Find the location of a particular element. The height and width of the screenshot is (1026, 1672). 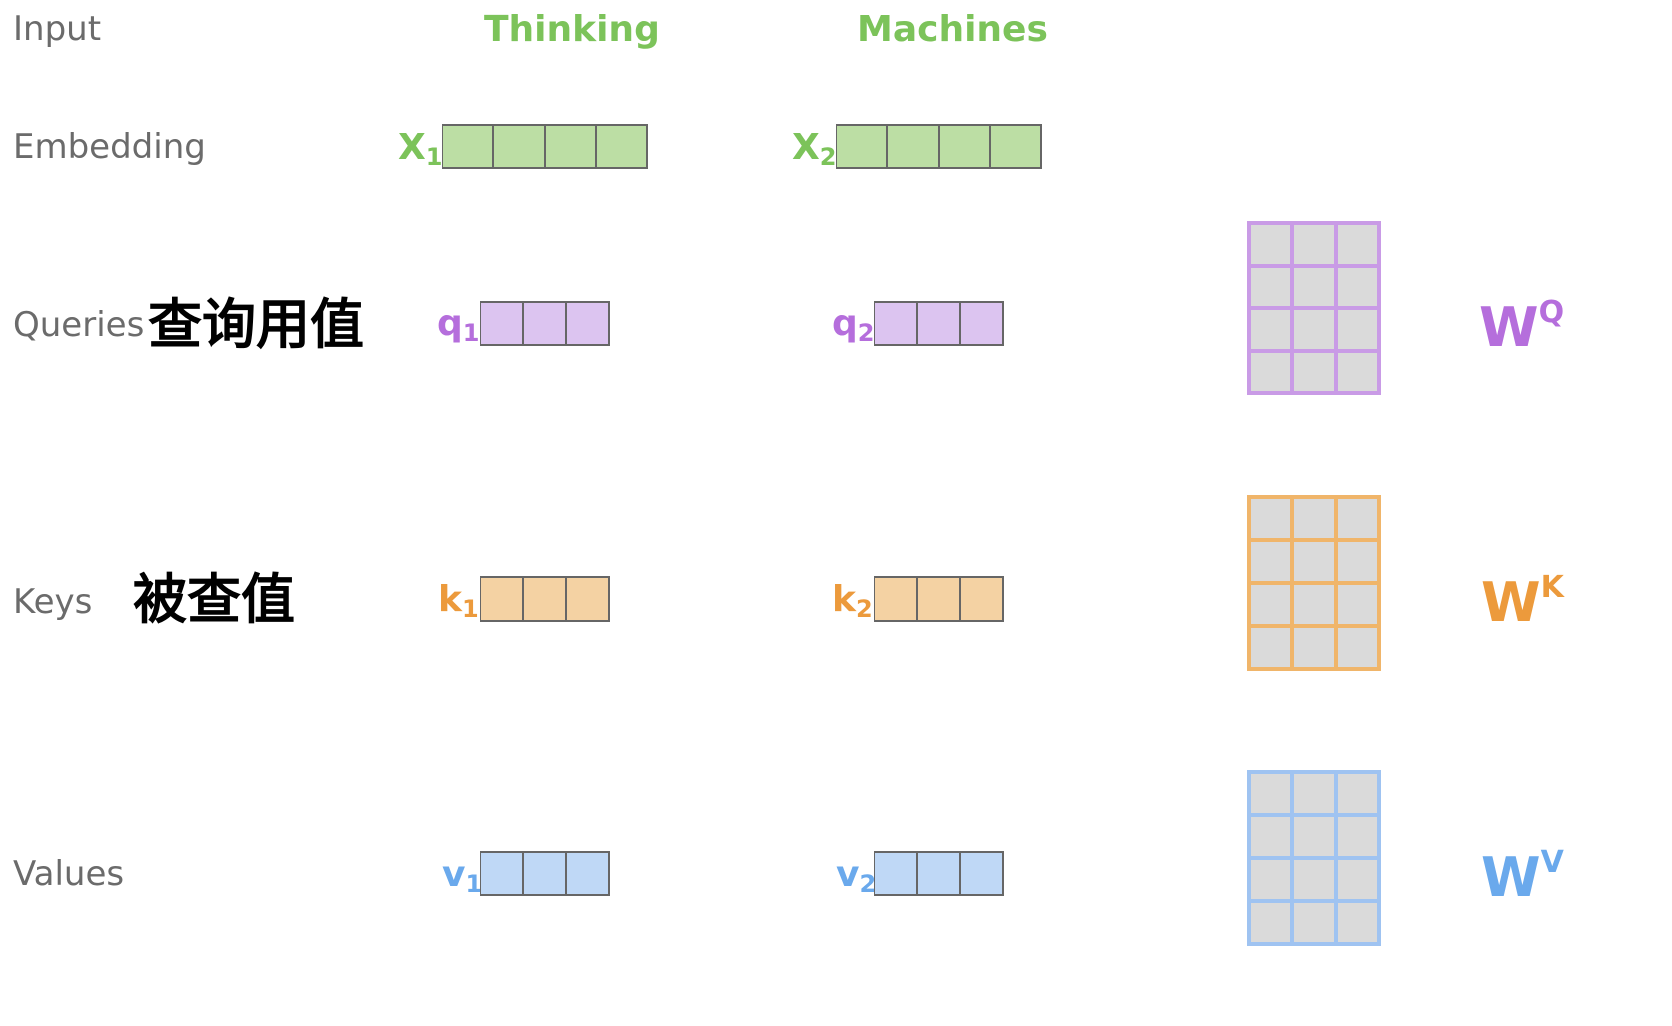

wq-superscript: Q is located at coordinates (1551, 312).